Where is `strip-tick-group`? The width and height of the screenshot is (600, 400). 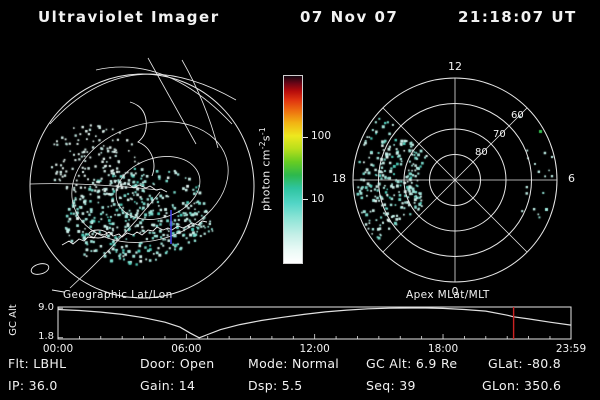 strip-tick-group is located at coordinates (304, 323).